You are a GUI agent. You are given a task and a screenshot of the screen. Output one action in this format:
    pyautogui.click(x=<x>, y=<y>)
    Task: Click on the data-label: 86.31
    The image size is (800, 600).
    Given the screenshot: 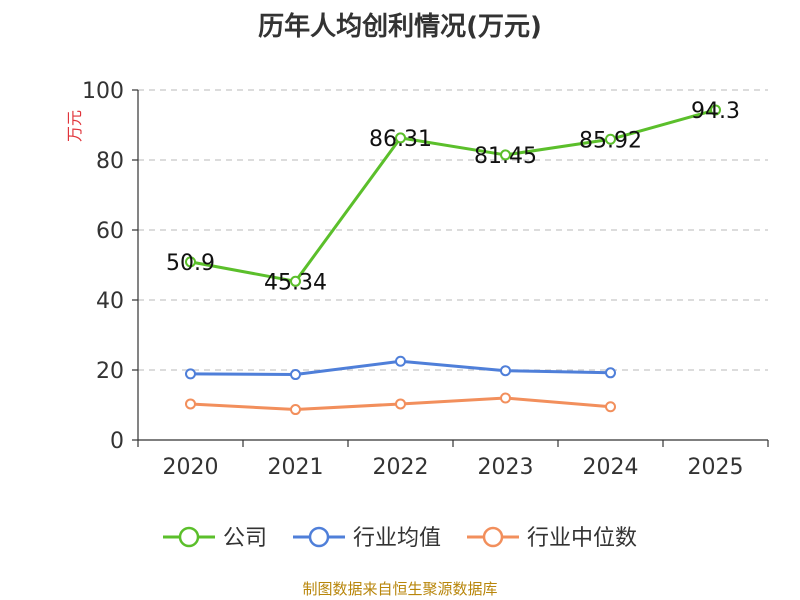 What is the action you would take?
    pyautogui.click(x=400, y=139)
    